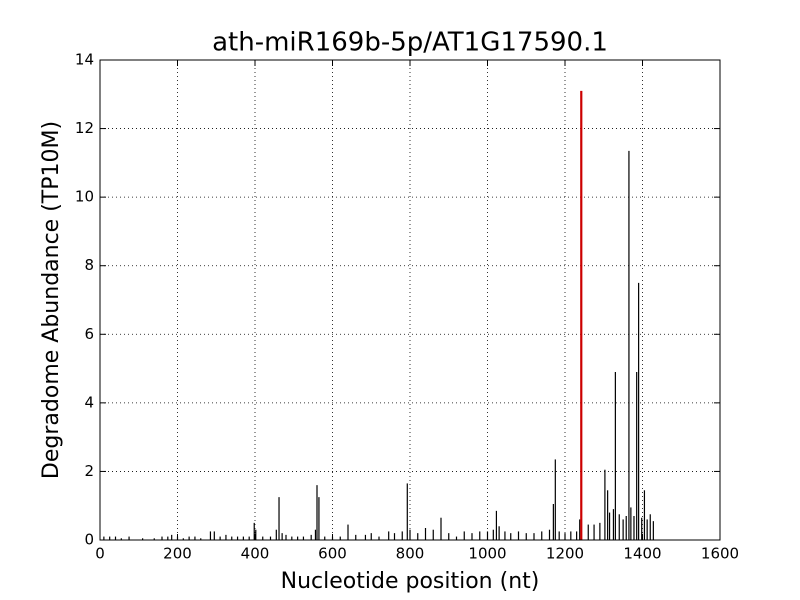  I want to click on x-tick-label: 0, so click(100, 554).